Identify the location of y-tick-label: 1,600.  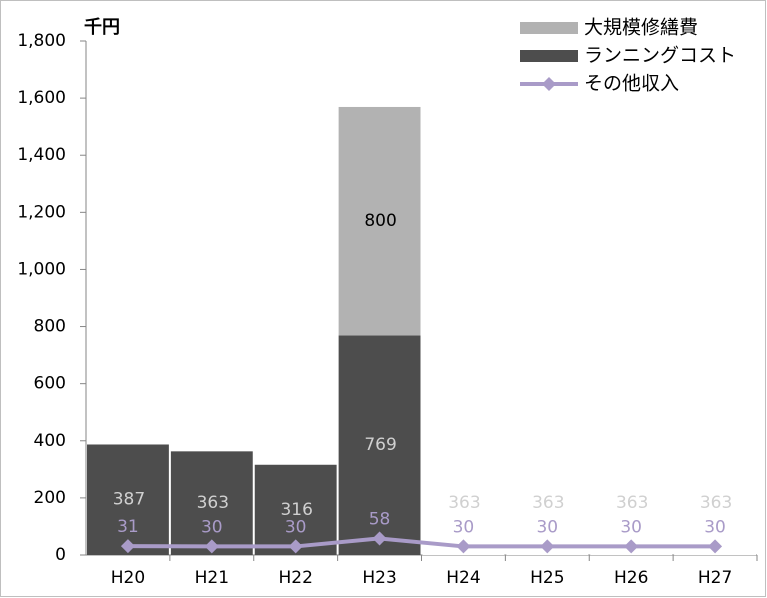
(41, 98).